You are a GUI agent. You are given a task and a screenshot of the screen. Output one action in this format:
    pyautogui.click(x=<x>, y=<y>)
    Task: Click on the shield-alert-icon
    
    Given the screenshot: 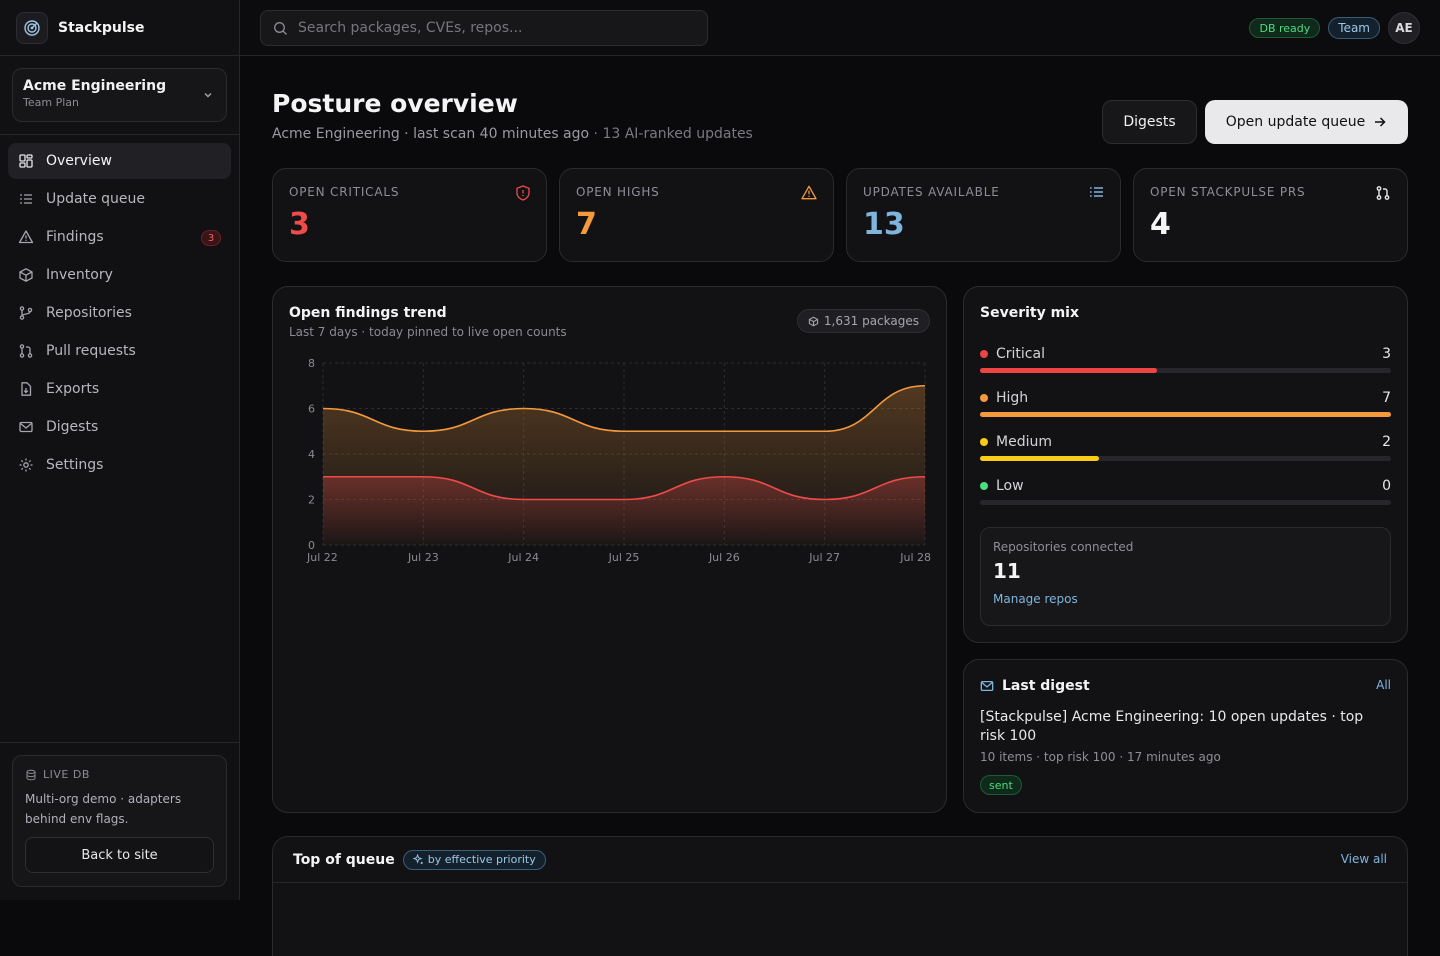 What is the action you would take?
    pyautogui.click(x=523, y=193)
    